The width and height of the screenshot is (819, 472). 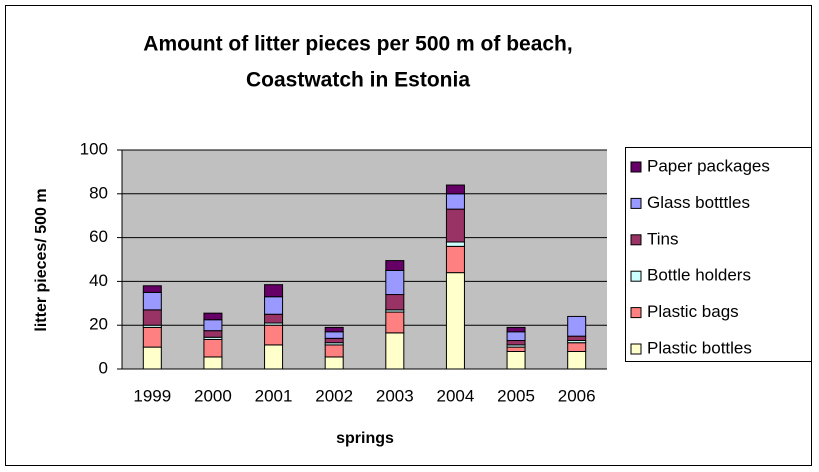 I want to click on x-tick-label: 1999, so click(x=152, y=395).